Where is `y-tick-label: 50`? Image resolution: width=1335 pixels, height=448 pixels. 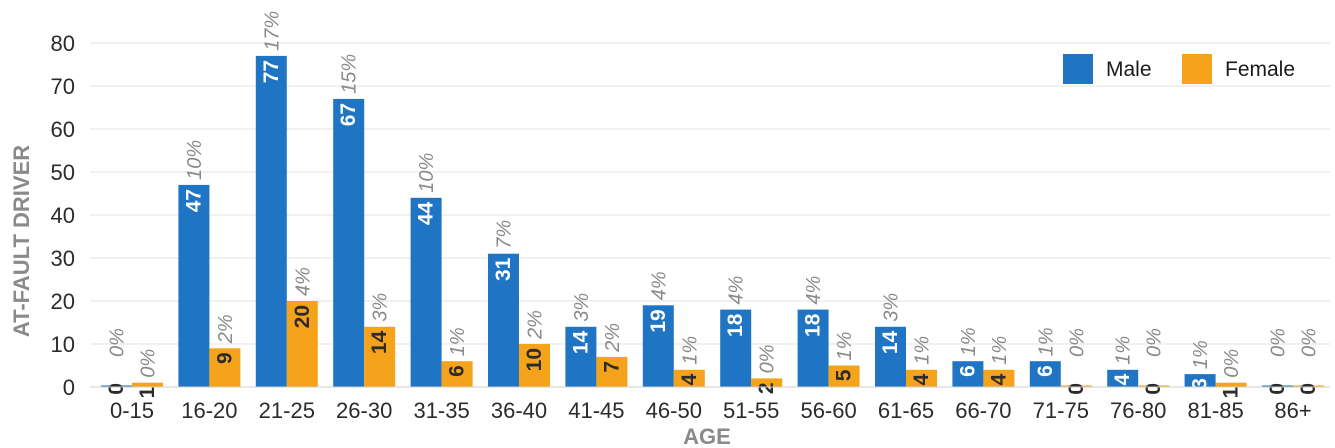 y-tick-label: 50 is located at coordinates (63, 172).